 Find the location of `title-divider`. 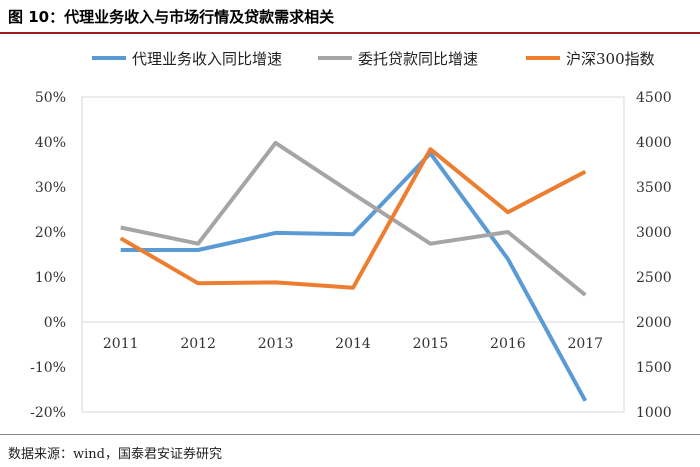

title-divider is located at coordinates (350, 33).